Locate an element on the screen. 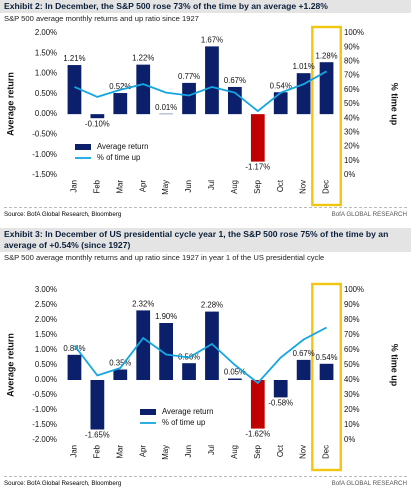 The image size is (411, 500). value-label: -1.62% is located at coordinates (257, 434).